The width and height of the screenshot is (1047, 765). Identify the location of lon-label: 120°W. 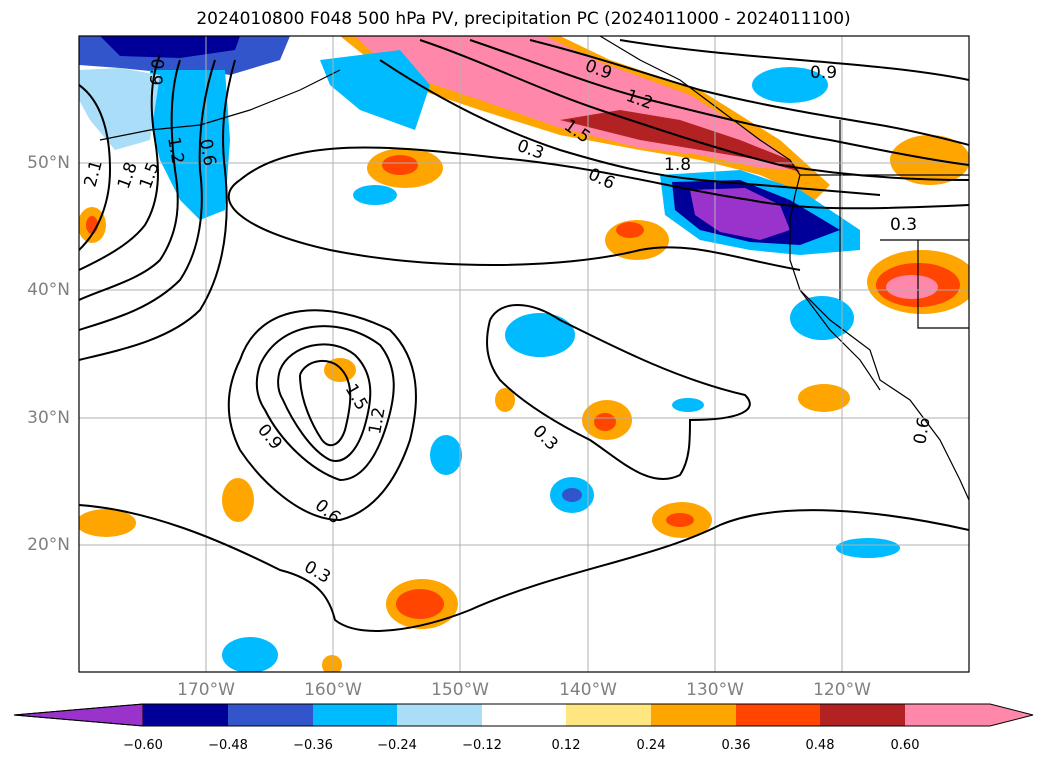
(842, 690).